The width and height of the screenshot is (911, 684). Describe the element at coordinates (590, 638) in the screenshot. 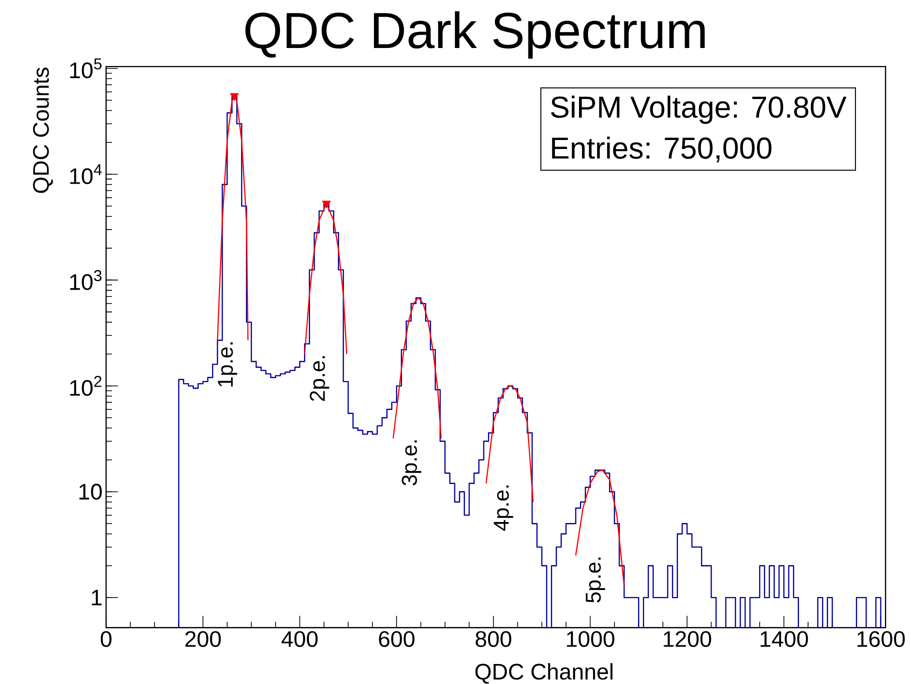

I see `x-tick-label: 1000` at that location.